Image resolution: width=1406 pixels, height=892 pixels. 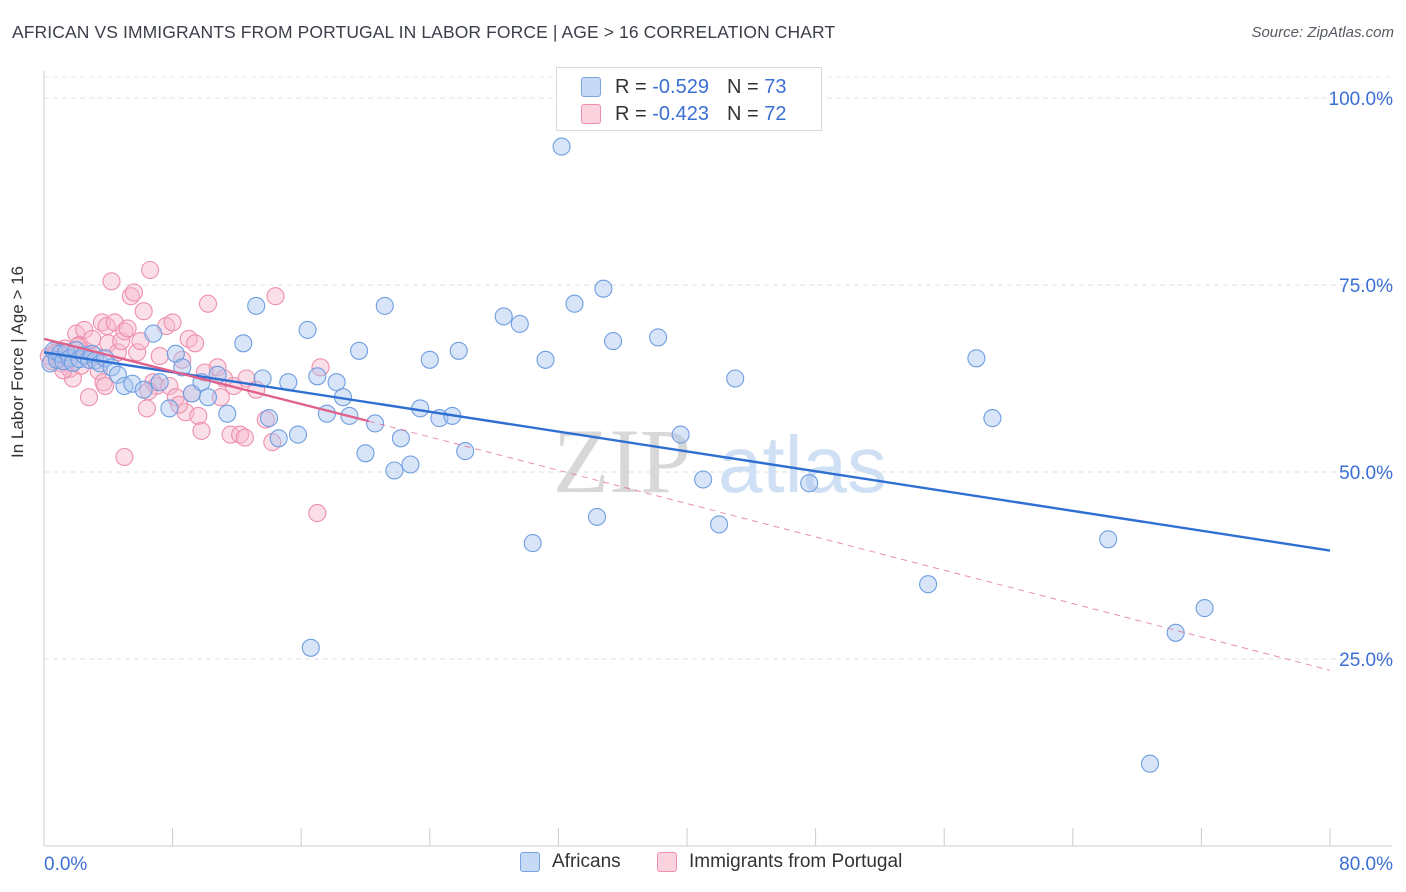 I want to click on legend-label-portugal: Immigrants from Portugal, so click(x=796, y=861).